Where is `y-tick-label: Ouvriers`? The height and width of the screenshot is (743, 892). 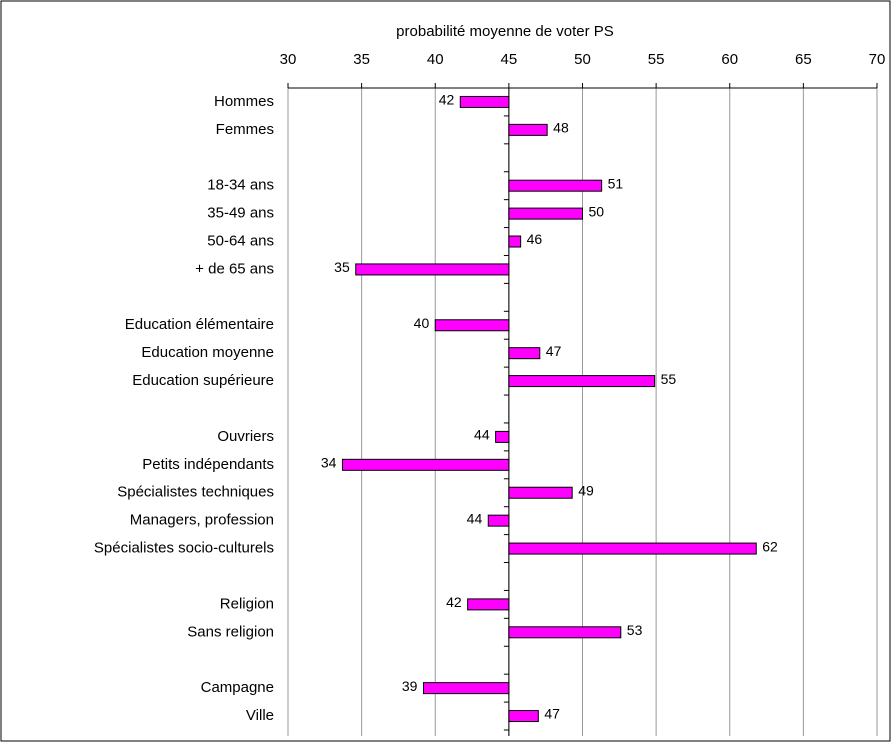
y-tick-label: Ouvriers is located at coordinates (245, 436).